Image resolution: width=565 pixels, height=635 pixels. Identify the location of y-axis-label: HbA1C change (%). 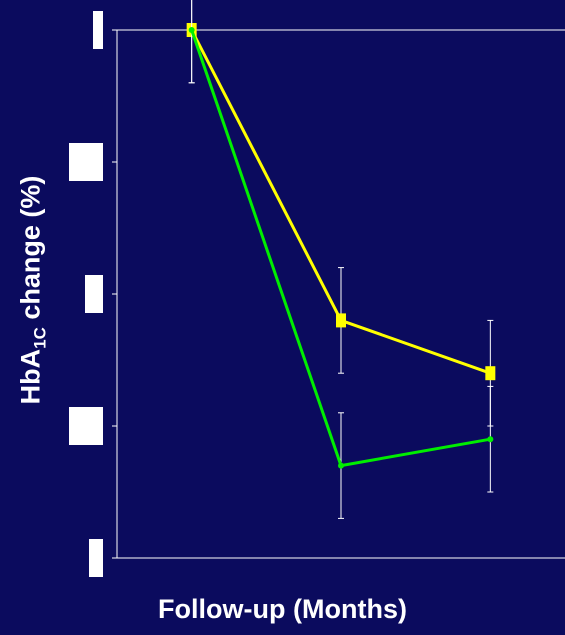
(32, 290).